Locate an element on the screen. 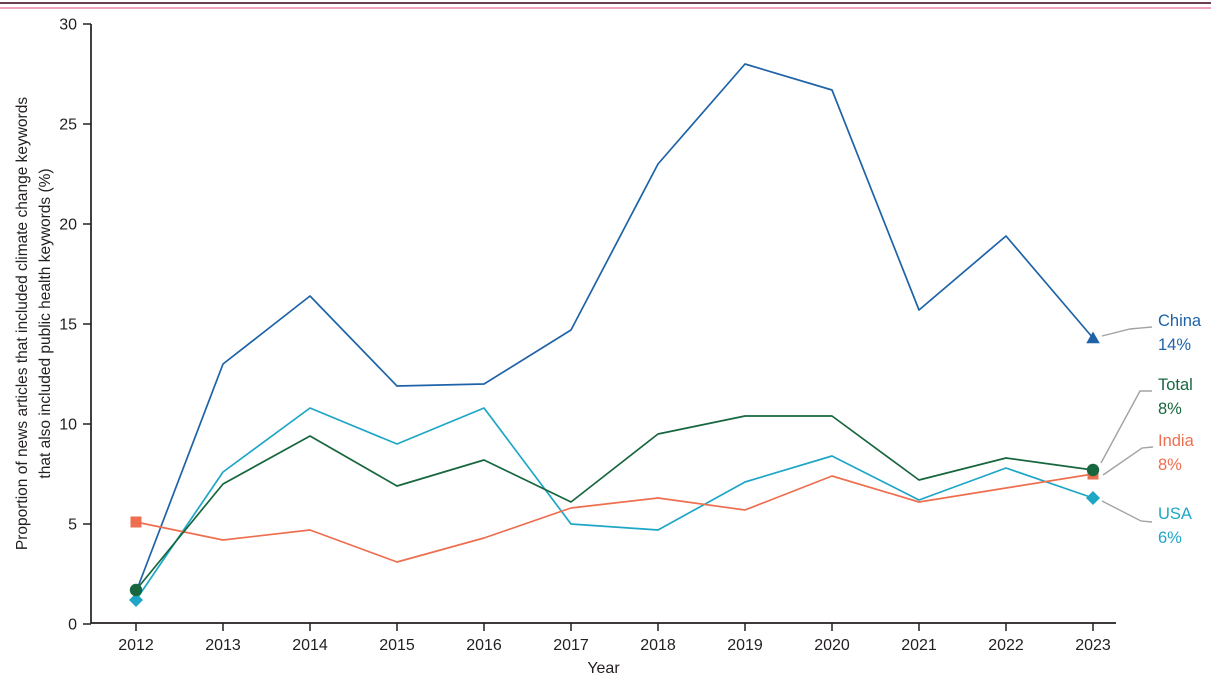 The image size is (1211, 683). leader-line-china is located at coordinates (1127, 331).